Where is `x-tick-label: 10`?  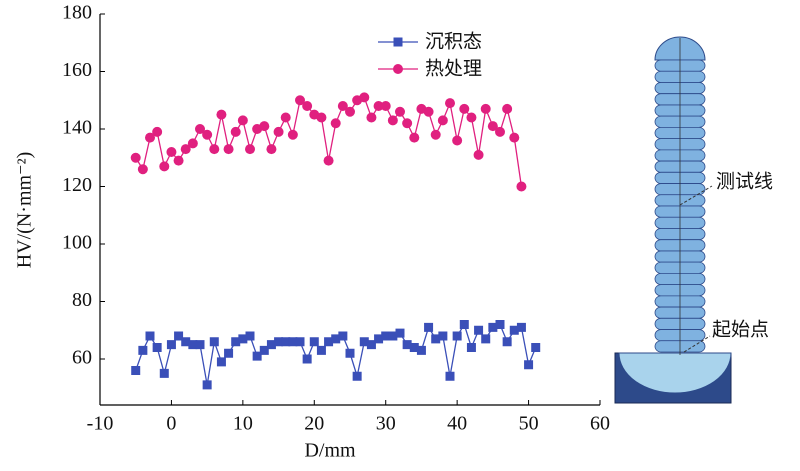
x-tick-label: 10 is located at coordinates (243, 424).